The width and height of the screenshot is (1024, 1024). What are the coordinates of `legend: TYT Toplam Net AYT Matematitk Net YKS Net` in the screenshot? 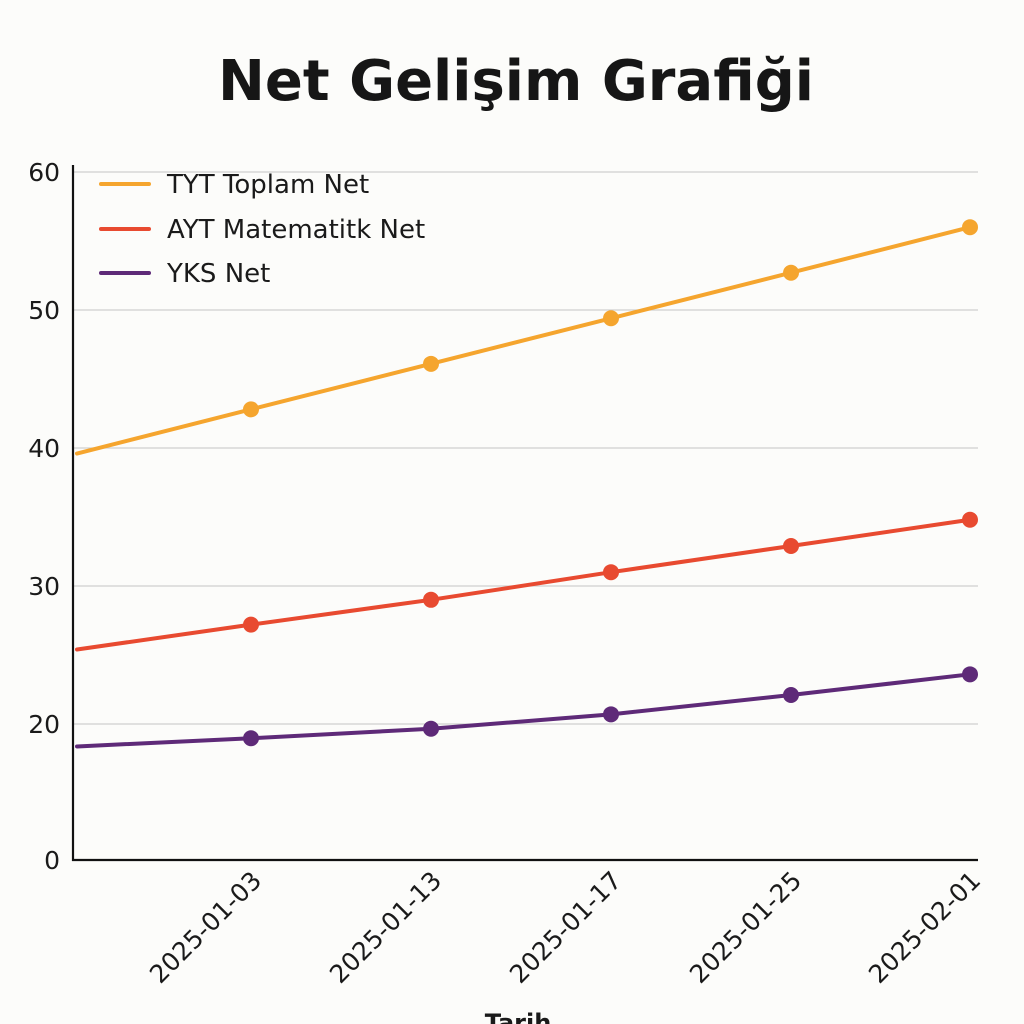 It's located at (262, 229).